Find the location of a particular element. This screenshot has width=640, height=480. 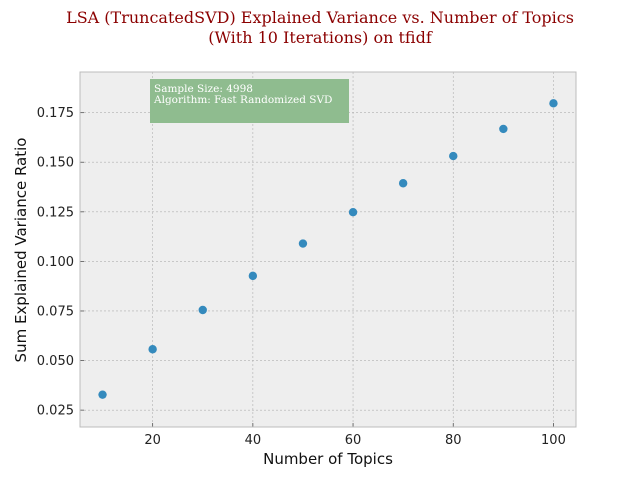

annotation-algorithm: Algorithm: Fast Randomized SVD is located at coordinates (242, 100).